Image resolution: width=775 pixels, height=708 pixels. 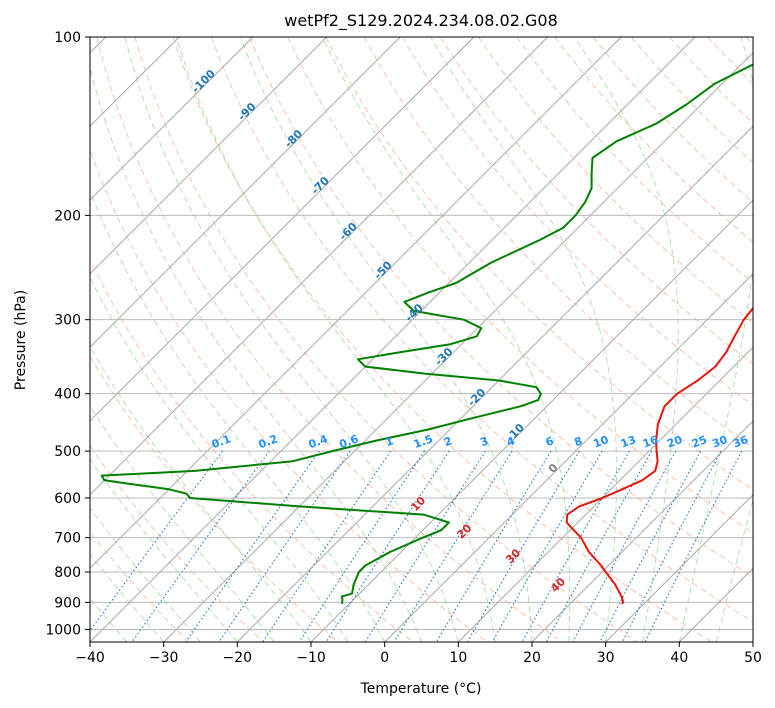 I want to click on x-tick-label: 40, so click(x=679, y=658).